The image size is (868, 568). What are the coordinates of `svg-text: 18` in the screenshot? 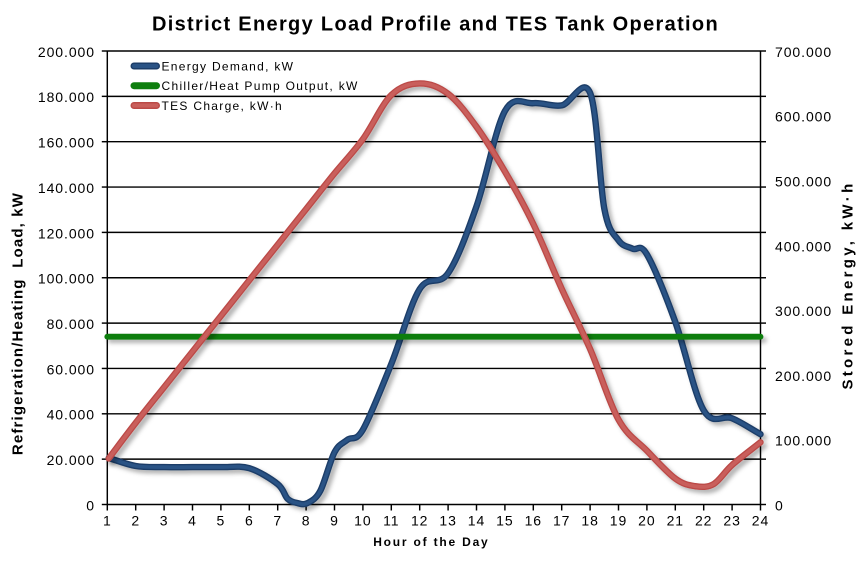 It's located at (589, 520).